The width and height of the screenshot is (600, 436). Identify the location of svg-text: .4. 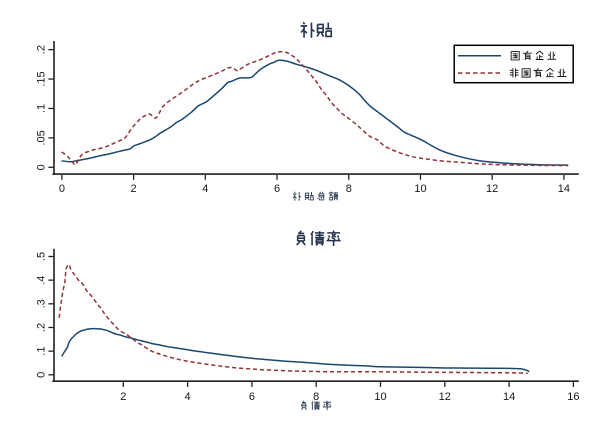
(41, 280).